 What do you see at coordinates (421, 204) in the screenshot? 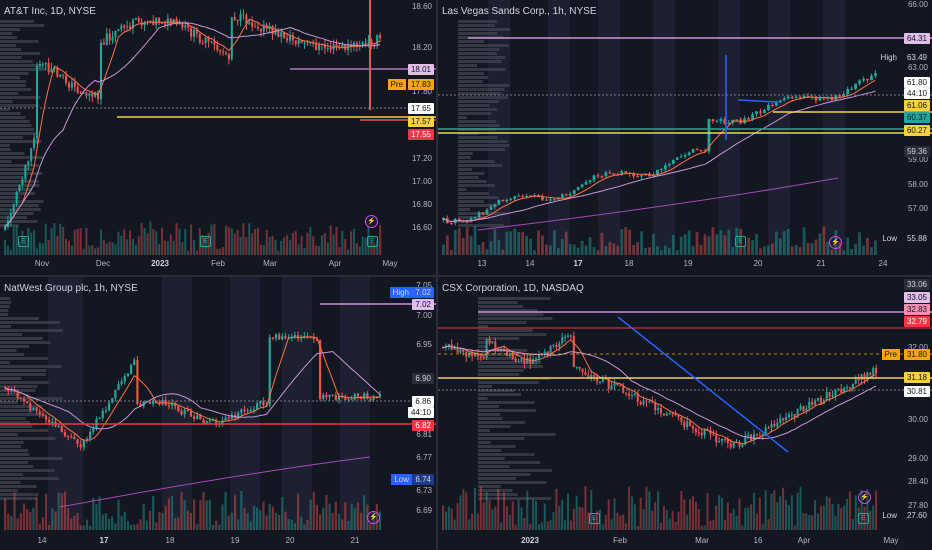
I see `att-tick-6: 16.80` at bounding box center [421, 204].